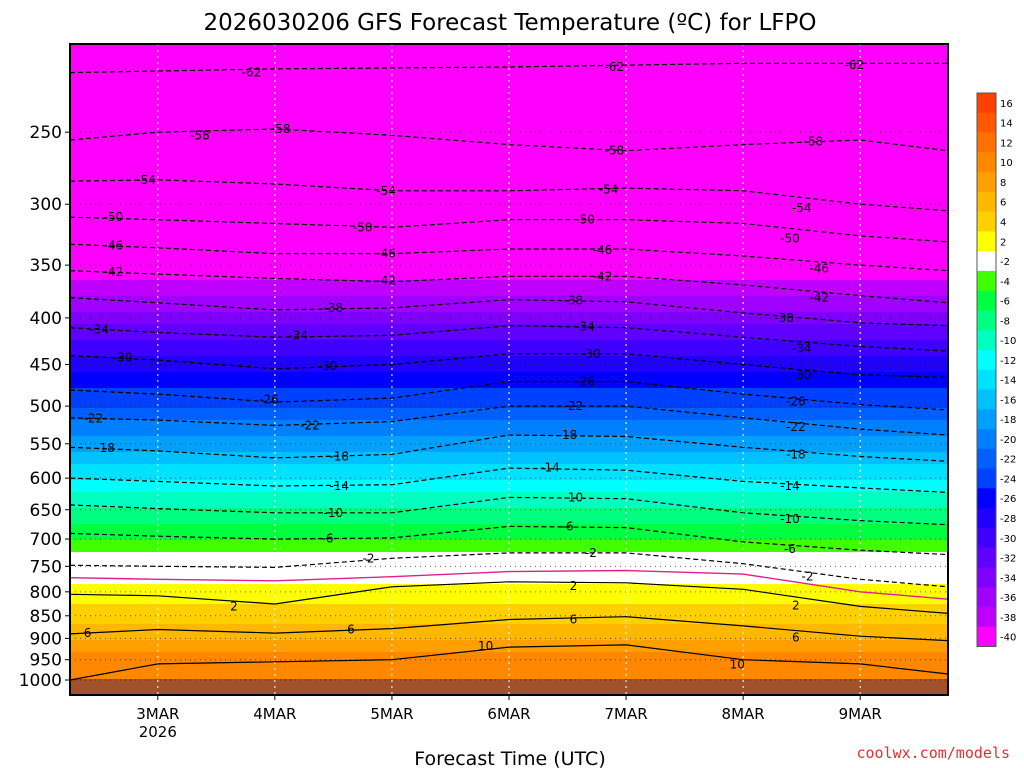 The image size is (1024, 768). What do you see at coordinates (146, 180) in the screenshot?
I see `isotherm-label: -54` at bounding box center [146, 180].